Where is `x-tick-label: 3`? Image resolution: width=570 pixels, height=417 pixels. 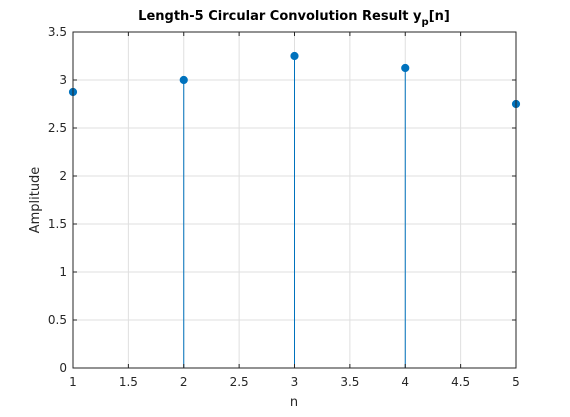
x-tick-label: 3 is located at coordinates (295, 382).